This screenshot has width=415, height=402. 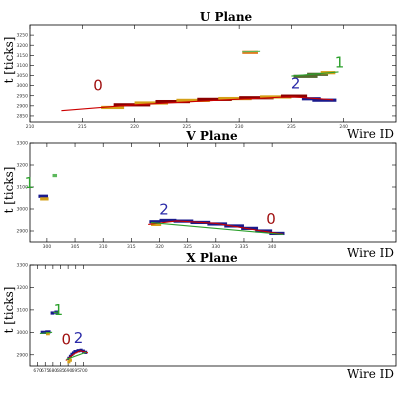 I want to click on x-plane-y-tick-label: 2900, so click(x=23, y=355).